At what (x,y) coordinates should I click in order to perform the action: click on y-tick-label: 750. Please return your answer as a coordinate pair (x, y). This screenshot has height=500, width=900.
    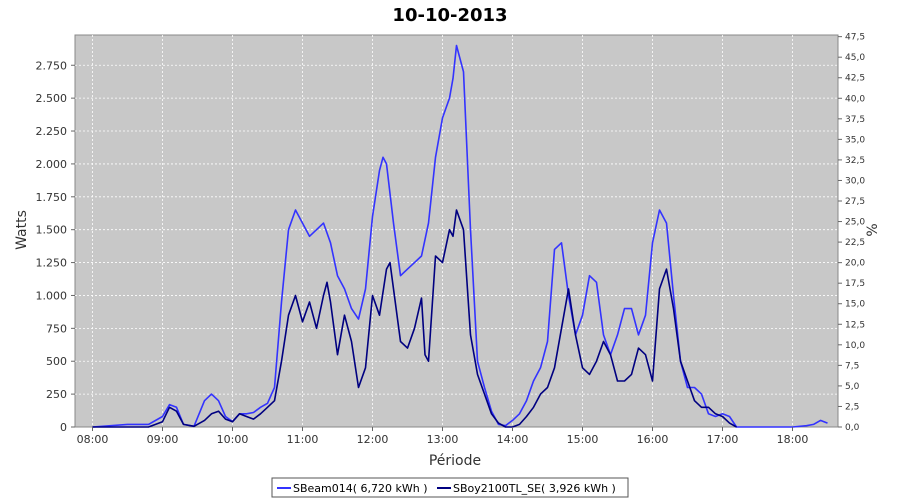
    Looking at the image, I should click on (56, 328).